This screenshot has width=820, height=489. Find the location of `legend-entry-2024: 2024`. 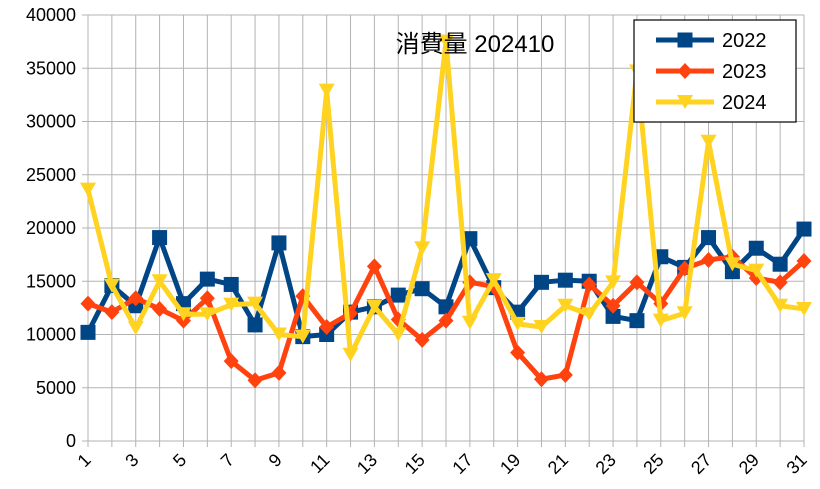

legend-entry-2024: 2024 is located at coordinates (711, 103).